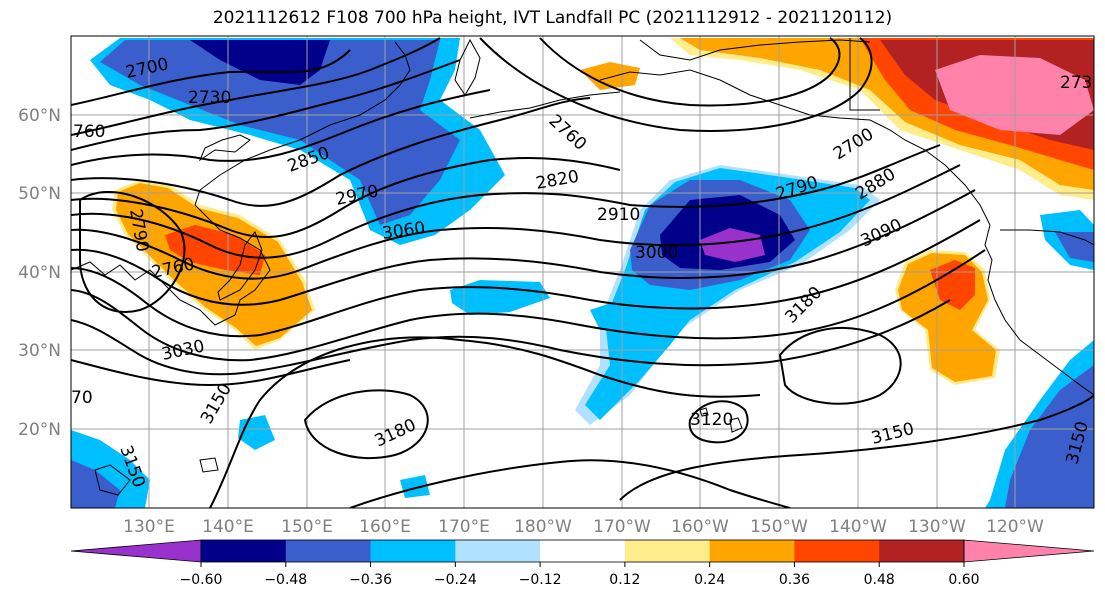 Image resolution: width=1105 pixels, height=601 pixels. I want to click on colorbar-tick-label: 0.36, so click(794, 580).